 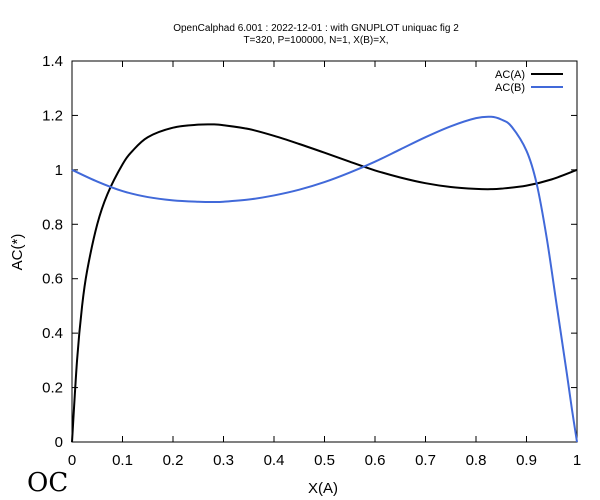 What do you see at coordinates (52, 115) in the screenshot?
I see `y-tick-label: 1.2` at bounding box center [52, 115].